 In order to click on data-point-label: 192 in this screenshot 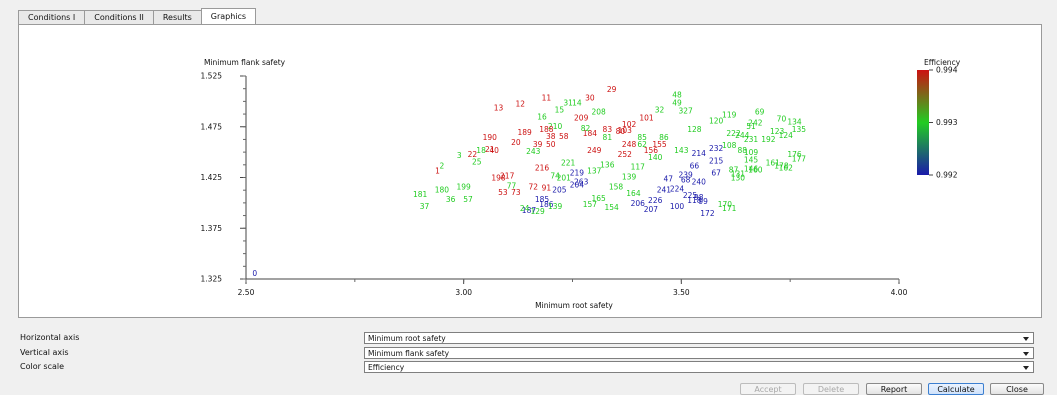, I will do `click(768, 139)`.